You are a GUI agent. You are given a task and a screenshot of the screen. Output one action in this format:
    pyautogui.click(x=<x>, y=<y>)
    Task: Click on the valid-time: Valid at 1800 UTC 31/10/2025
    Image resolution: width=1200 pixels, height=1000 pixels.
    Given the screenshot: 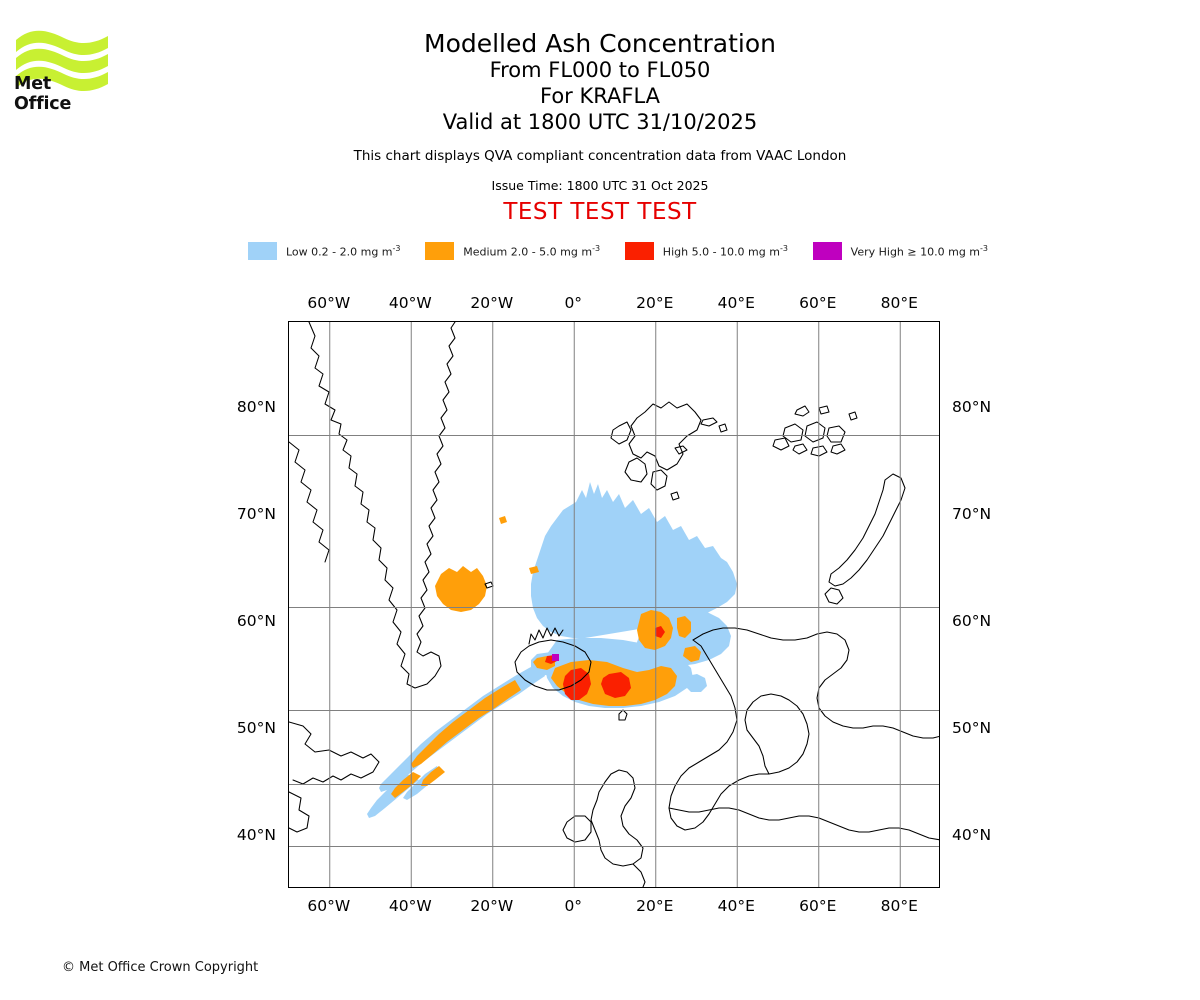 What is the action you would take?
    pyautogui.click(x=600, y=122)
    